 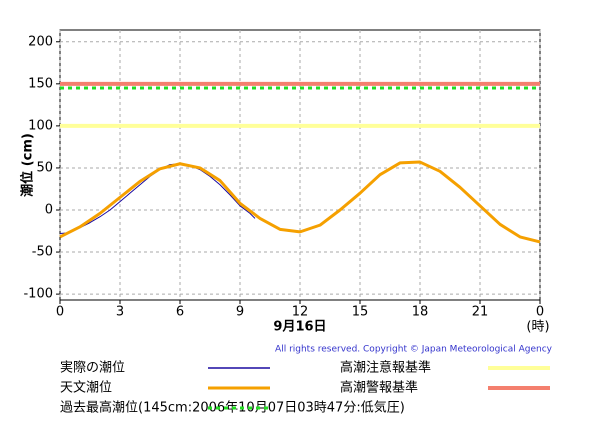 I want to click on legend-label: 実際の潮位, so click(x=92, y=368).